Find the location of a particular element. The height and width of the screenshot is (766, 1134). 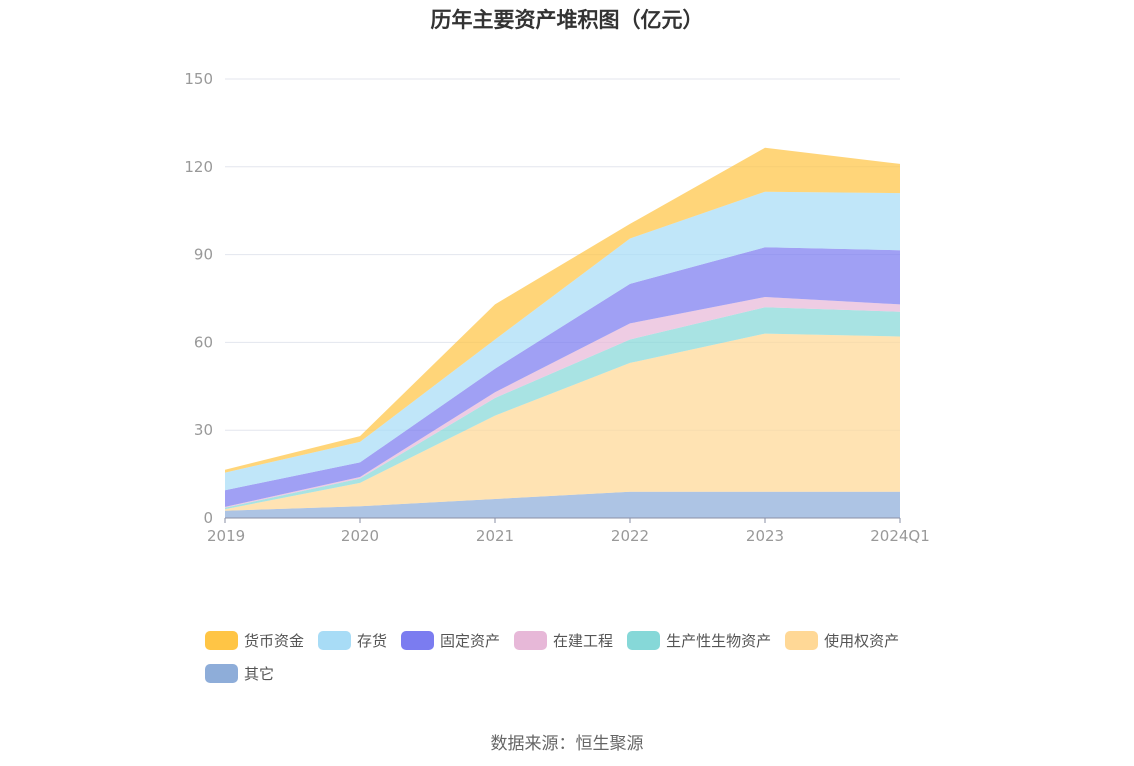

x-tick-label: 2024Q1 is located at coordinates (900, 536).